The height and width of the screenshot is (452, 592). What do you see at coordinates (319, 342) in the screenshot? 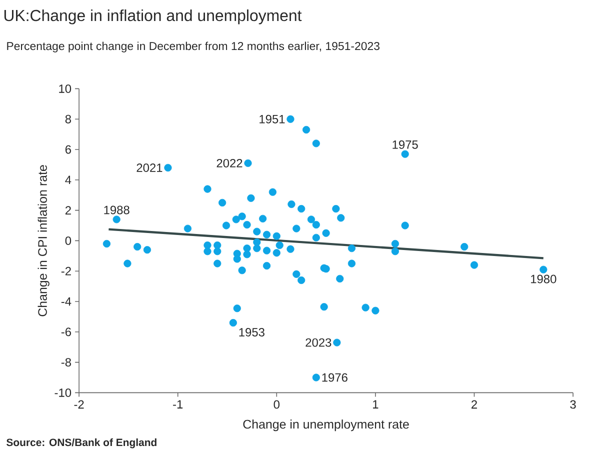
I see `annotation: 2023` at bounding box center [319, 342].